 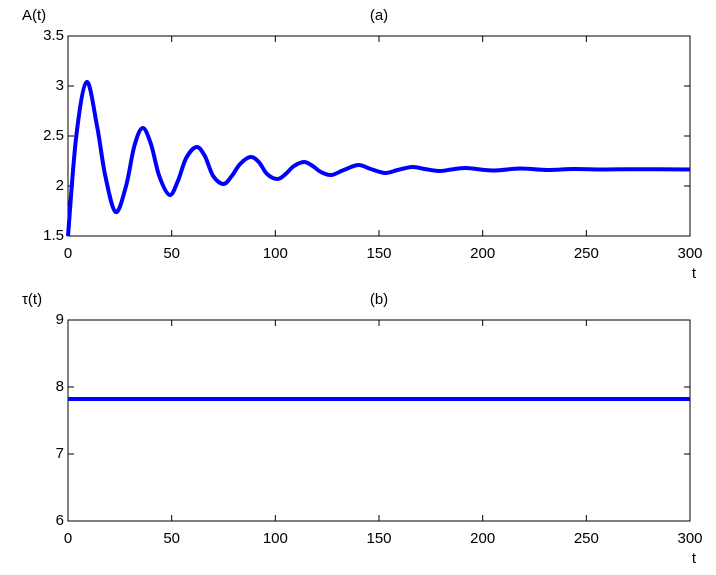 What do you see at coordinates (379, 15) in the screenshot?
I see `chart-title: (a)` at bounding box center [379, 15].